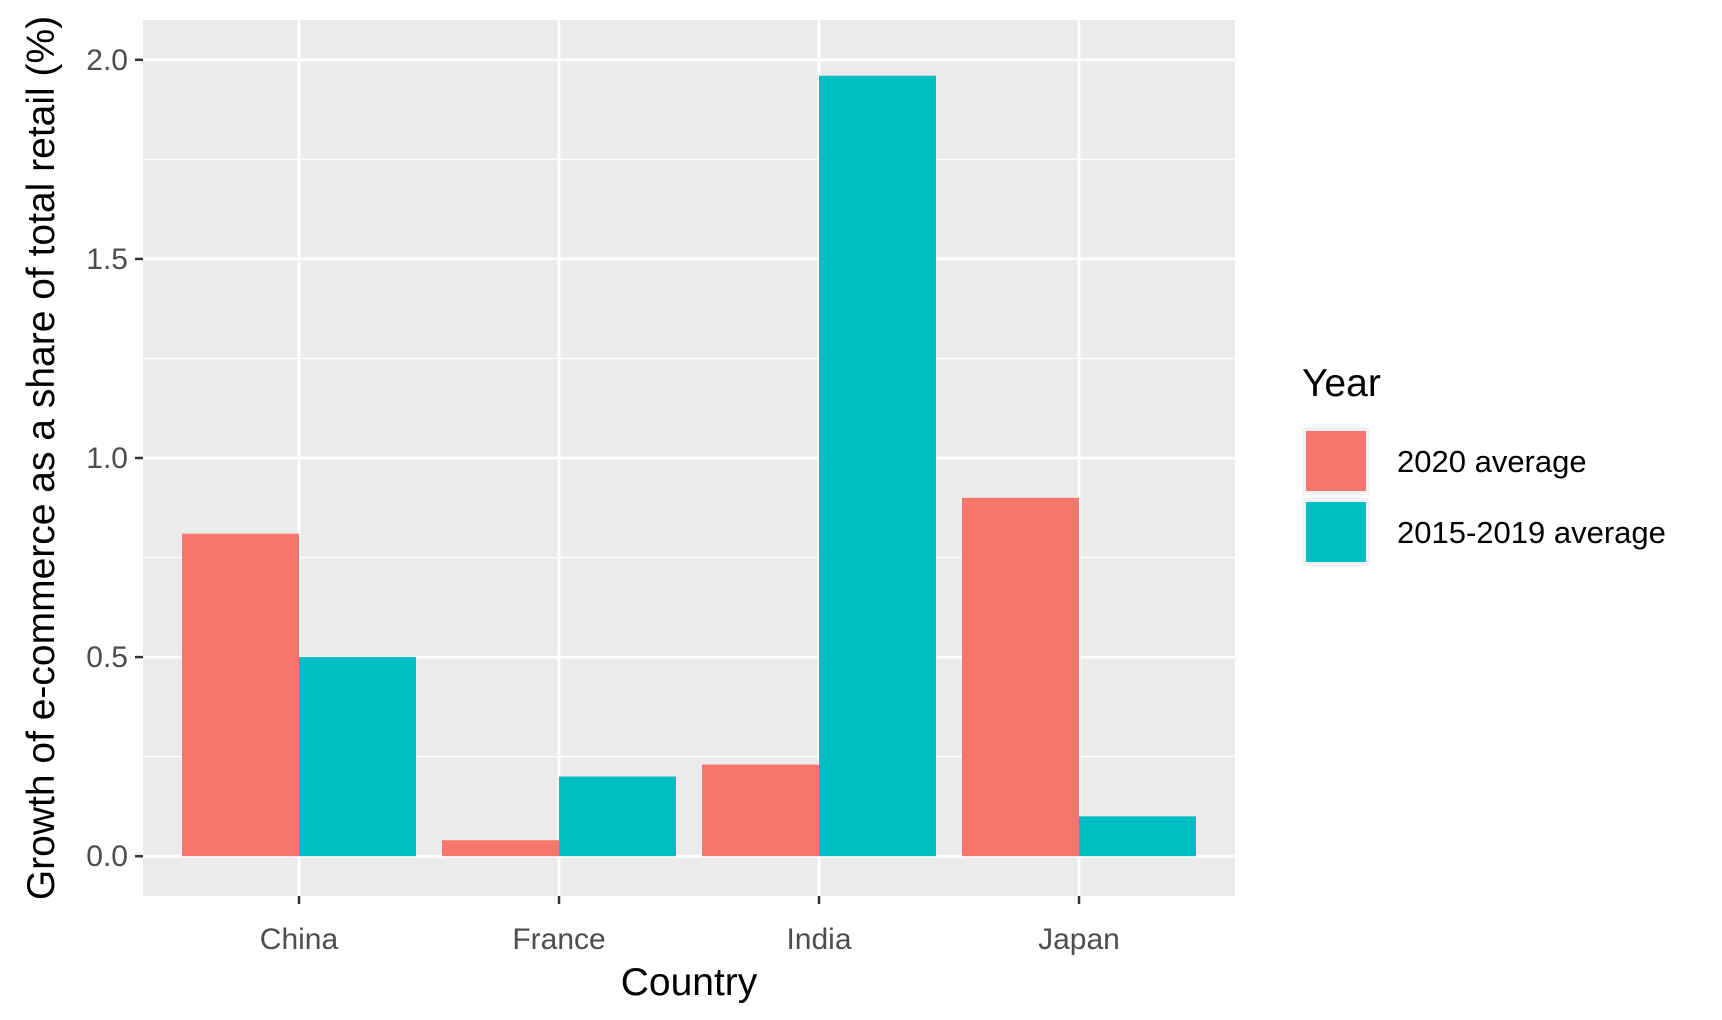  I want to click on y-tick-label: 1.5, so click(107, 259).